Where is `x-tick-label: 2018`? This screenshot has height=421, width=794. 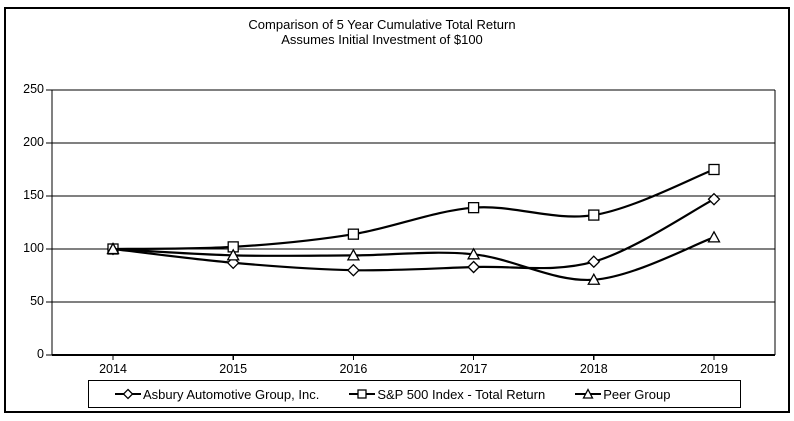
x-tick-label: 2018 is located at coordinates (593, 369).